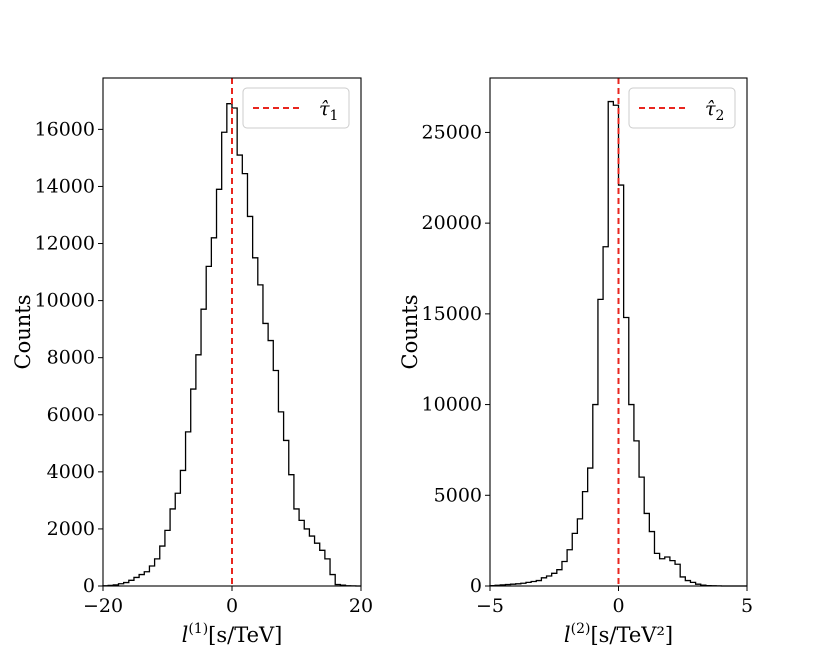 This screenshot has width=830, height=658. Describe the element at coordinates (65, 186) in the screenshot. I see `y-tick-label: 14000` at that location.